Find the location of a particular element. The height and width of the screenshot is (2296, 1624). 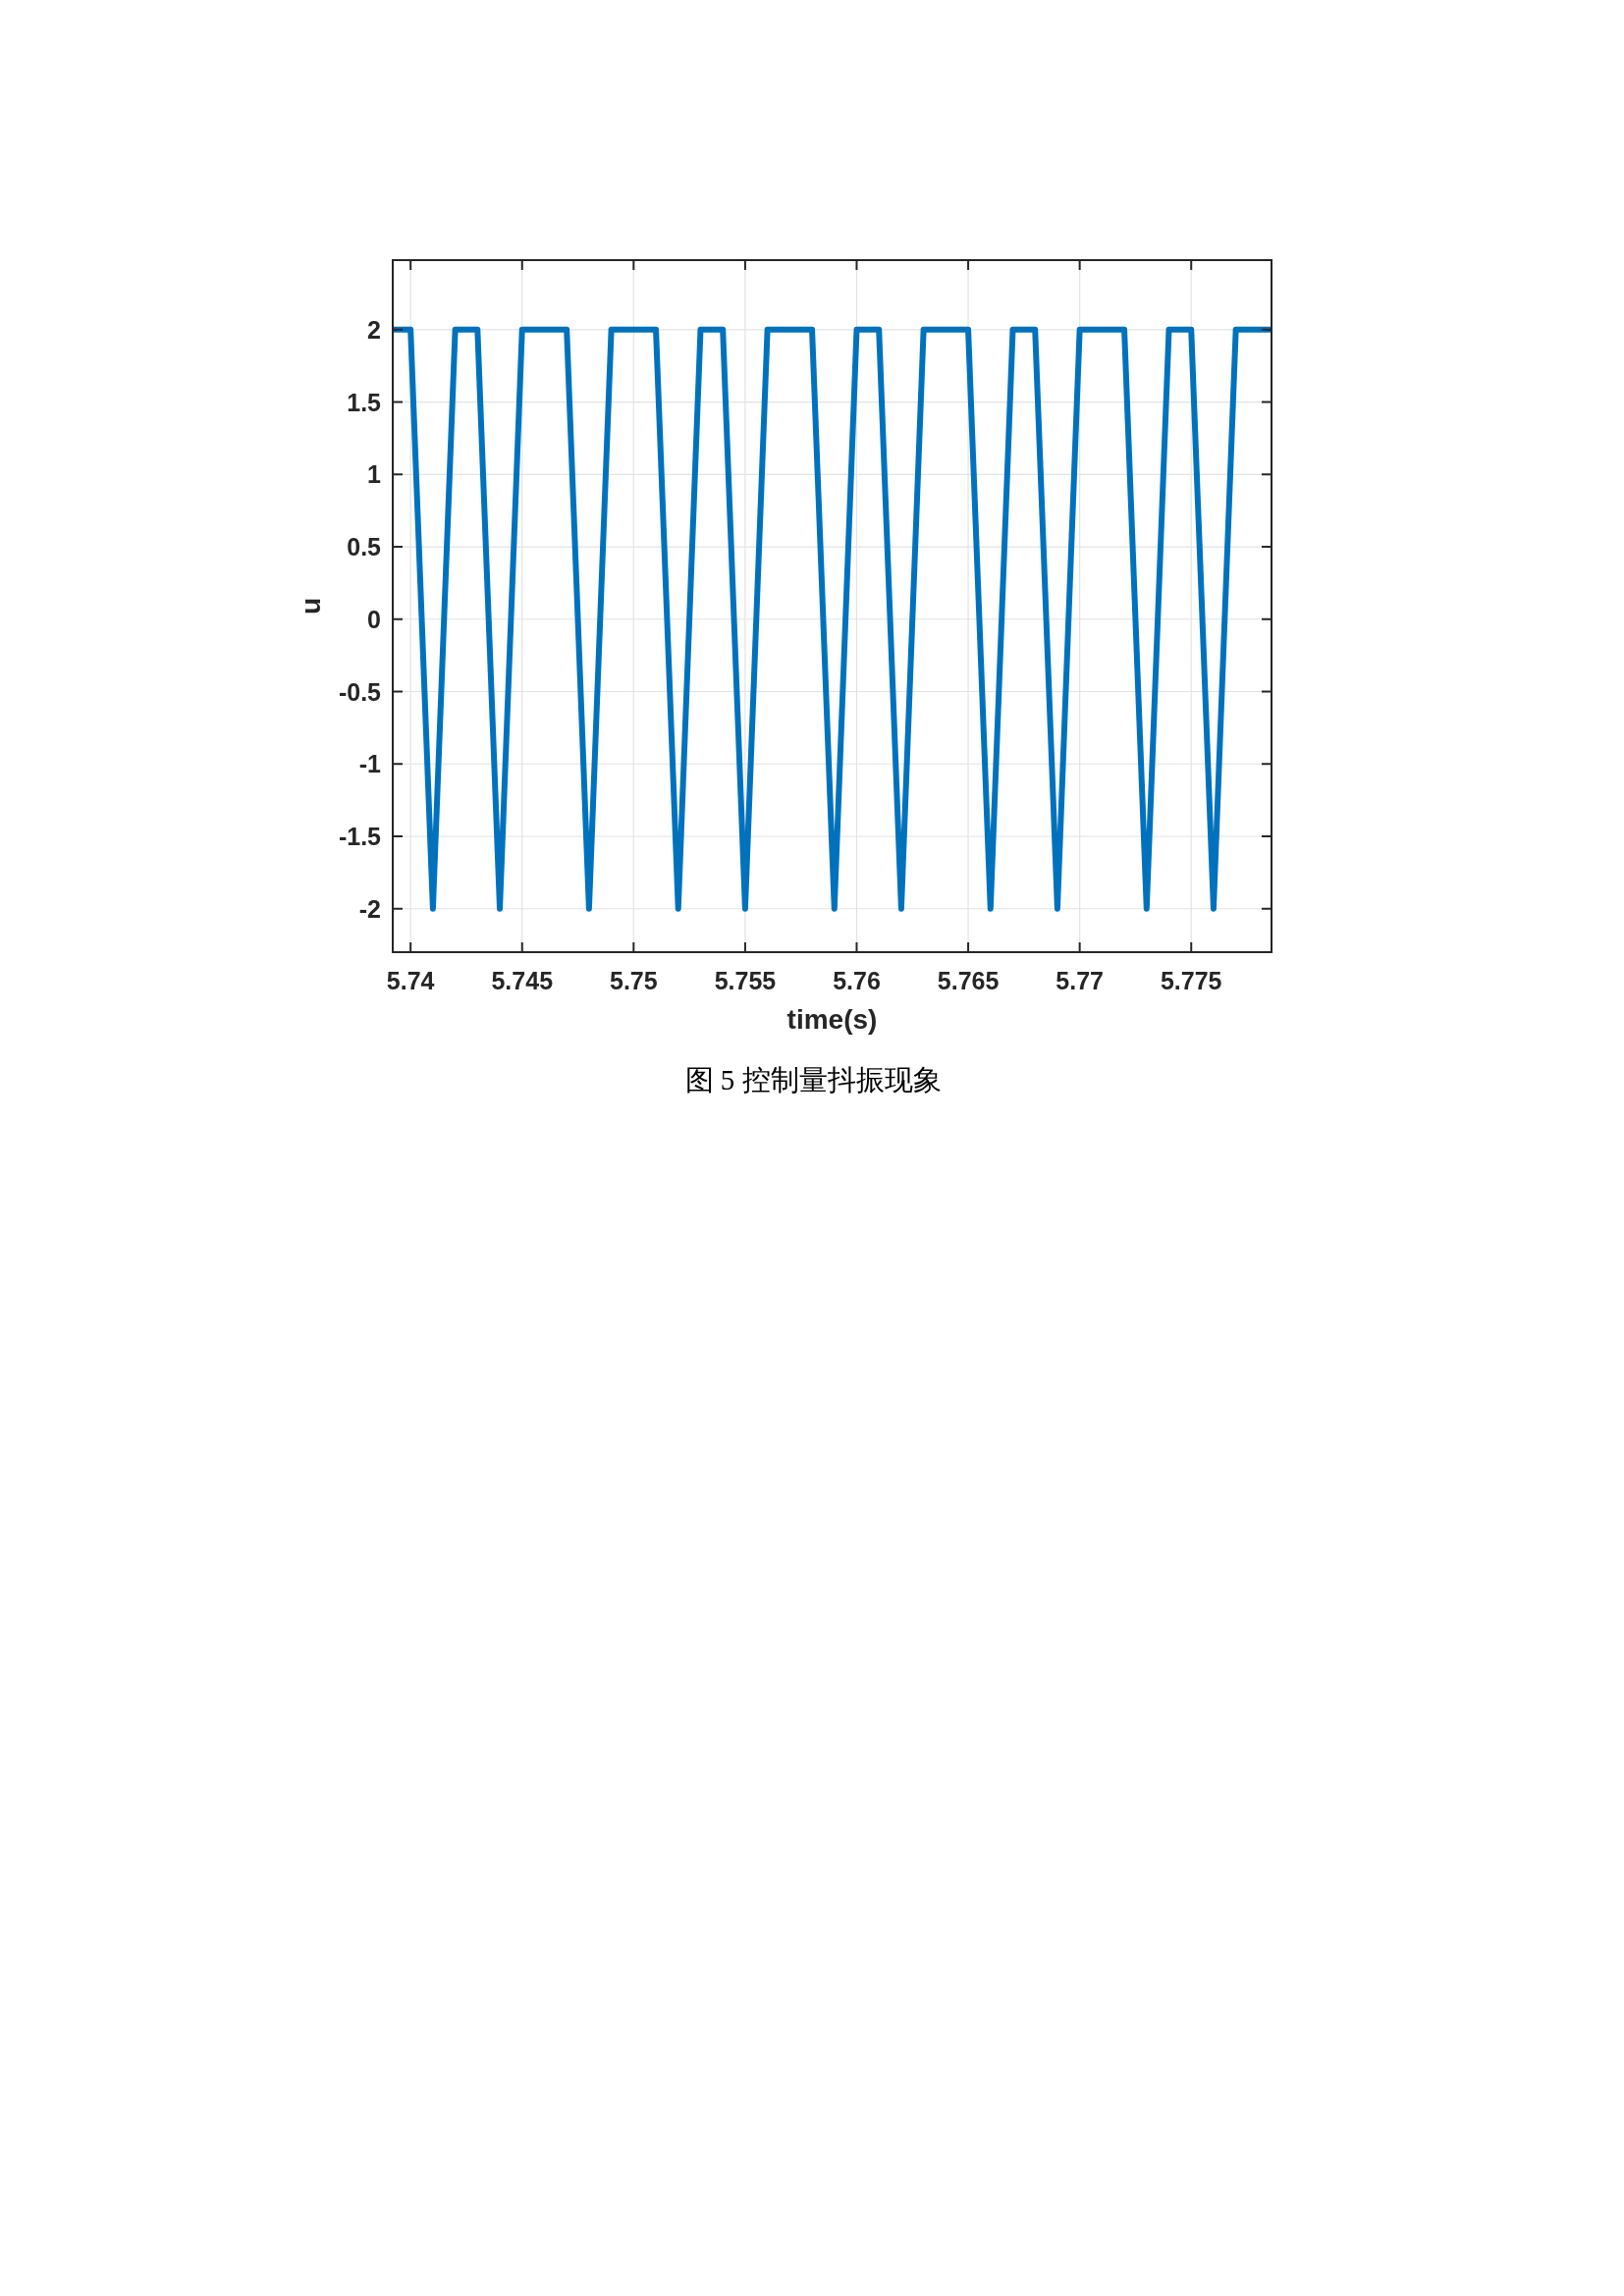

x-tick-label: 5.755 is located at coordinates (745, 981).